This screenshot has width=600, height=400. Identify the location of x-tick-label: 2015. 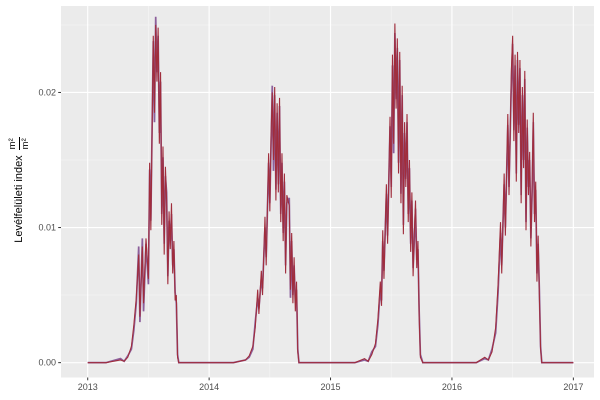
(331, 387).